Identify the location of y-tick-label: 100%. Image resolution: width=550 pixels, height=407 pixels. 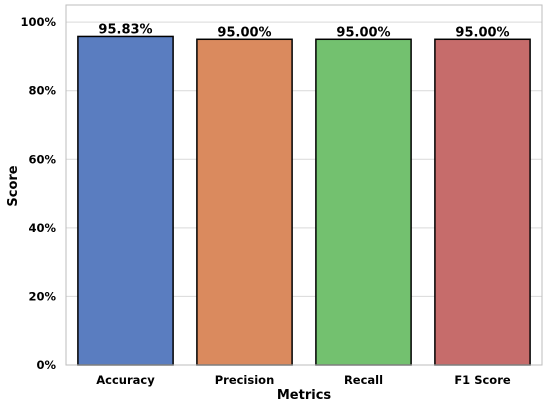
(38, 22).